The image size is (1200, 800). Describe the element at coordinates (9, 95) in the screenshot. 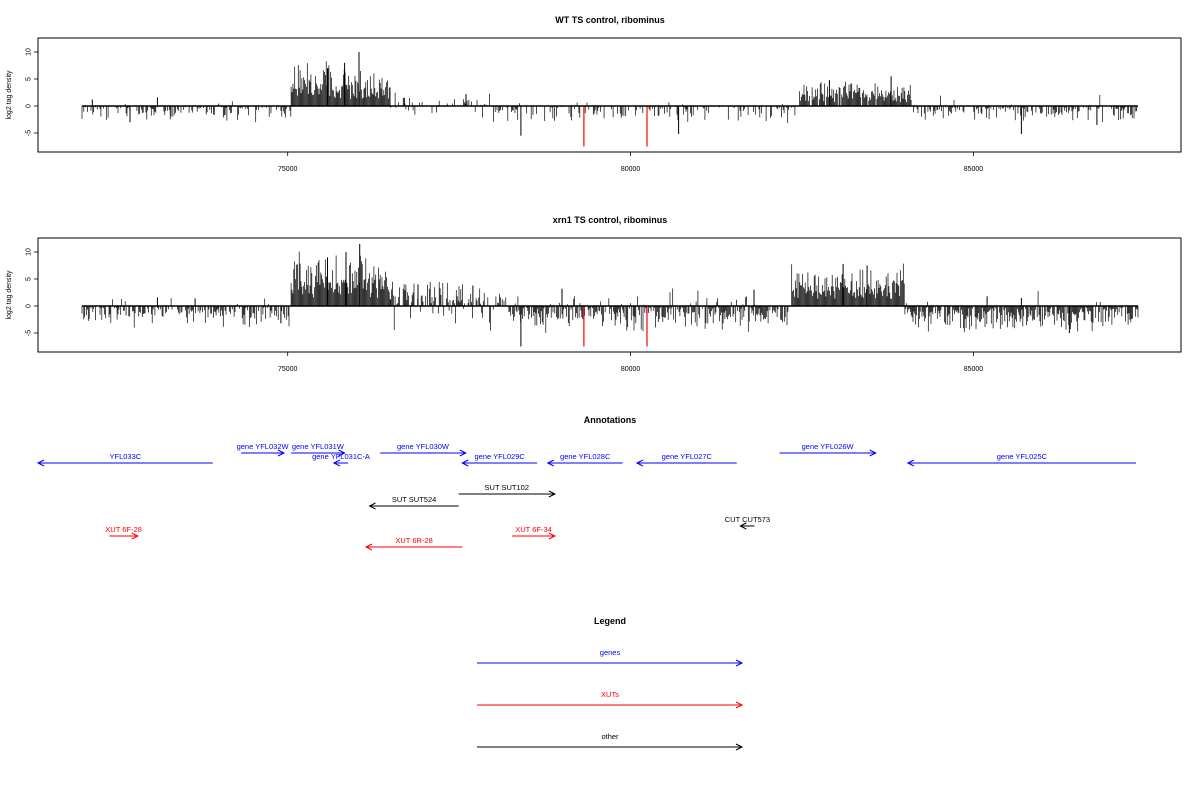

I see `wt-panel-ylabel: log2 tag density` at that location.